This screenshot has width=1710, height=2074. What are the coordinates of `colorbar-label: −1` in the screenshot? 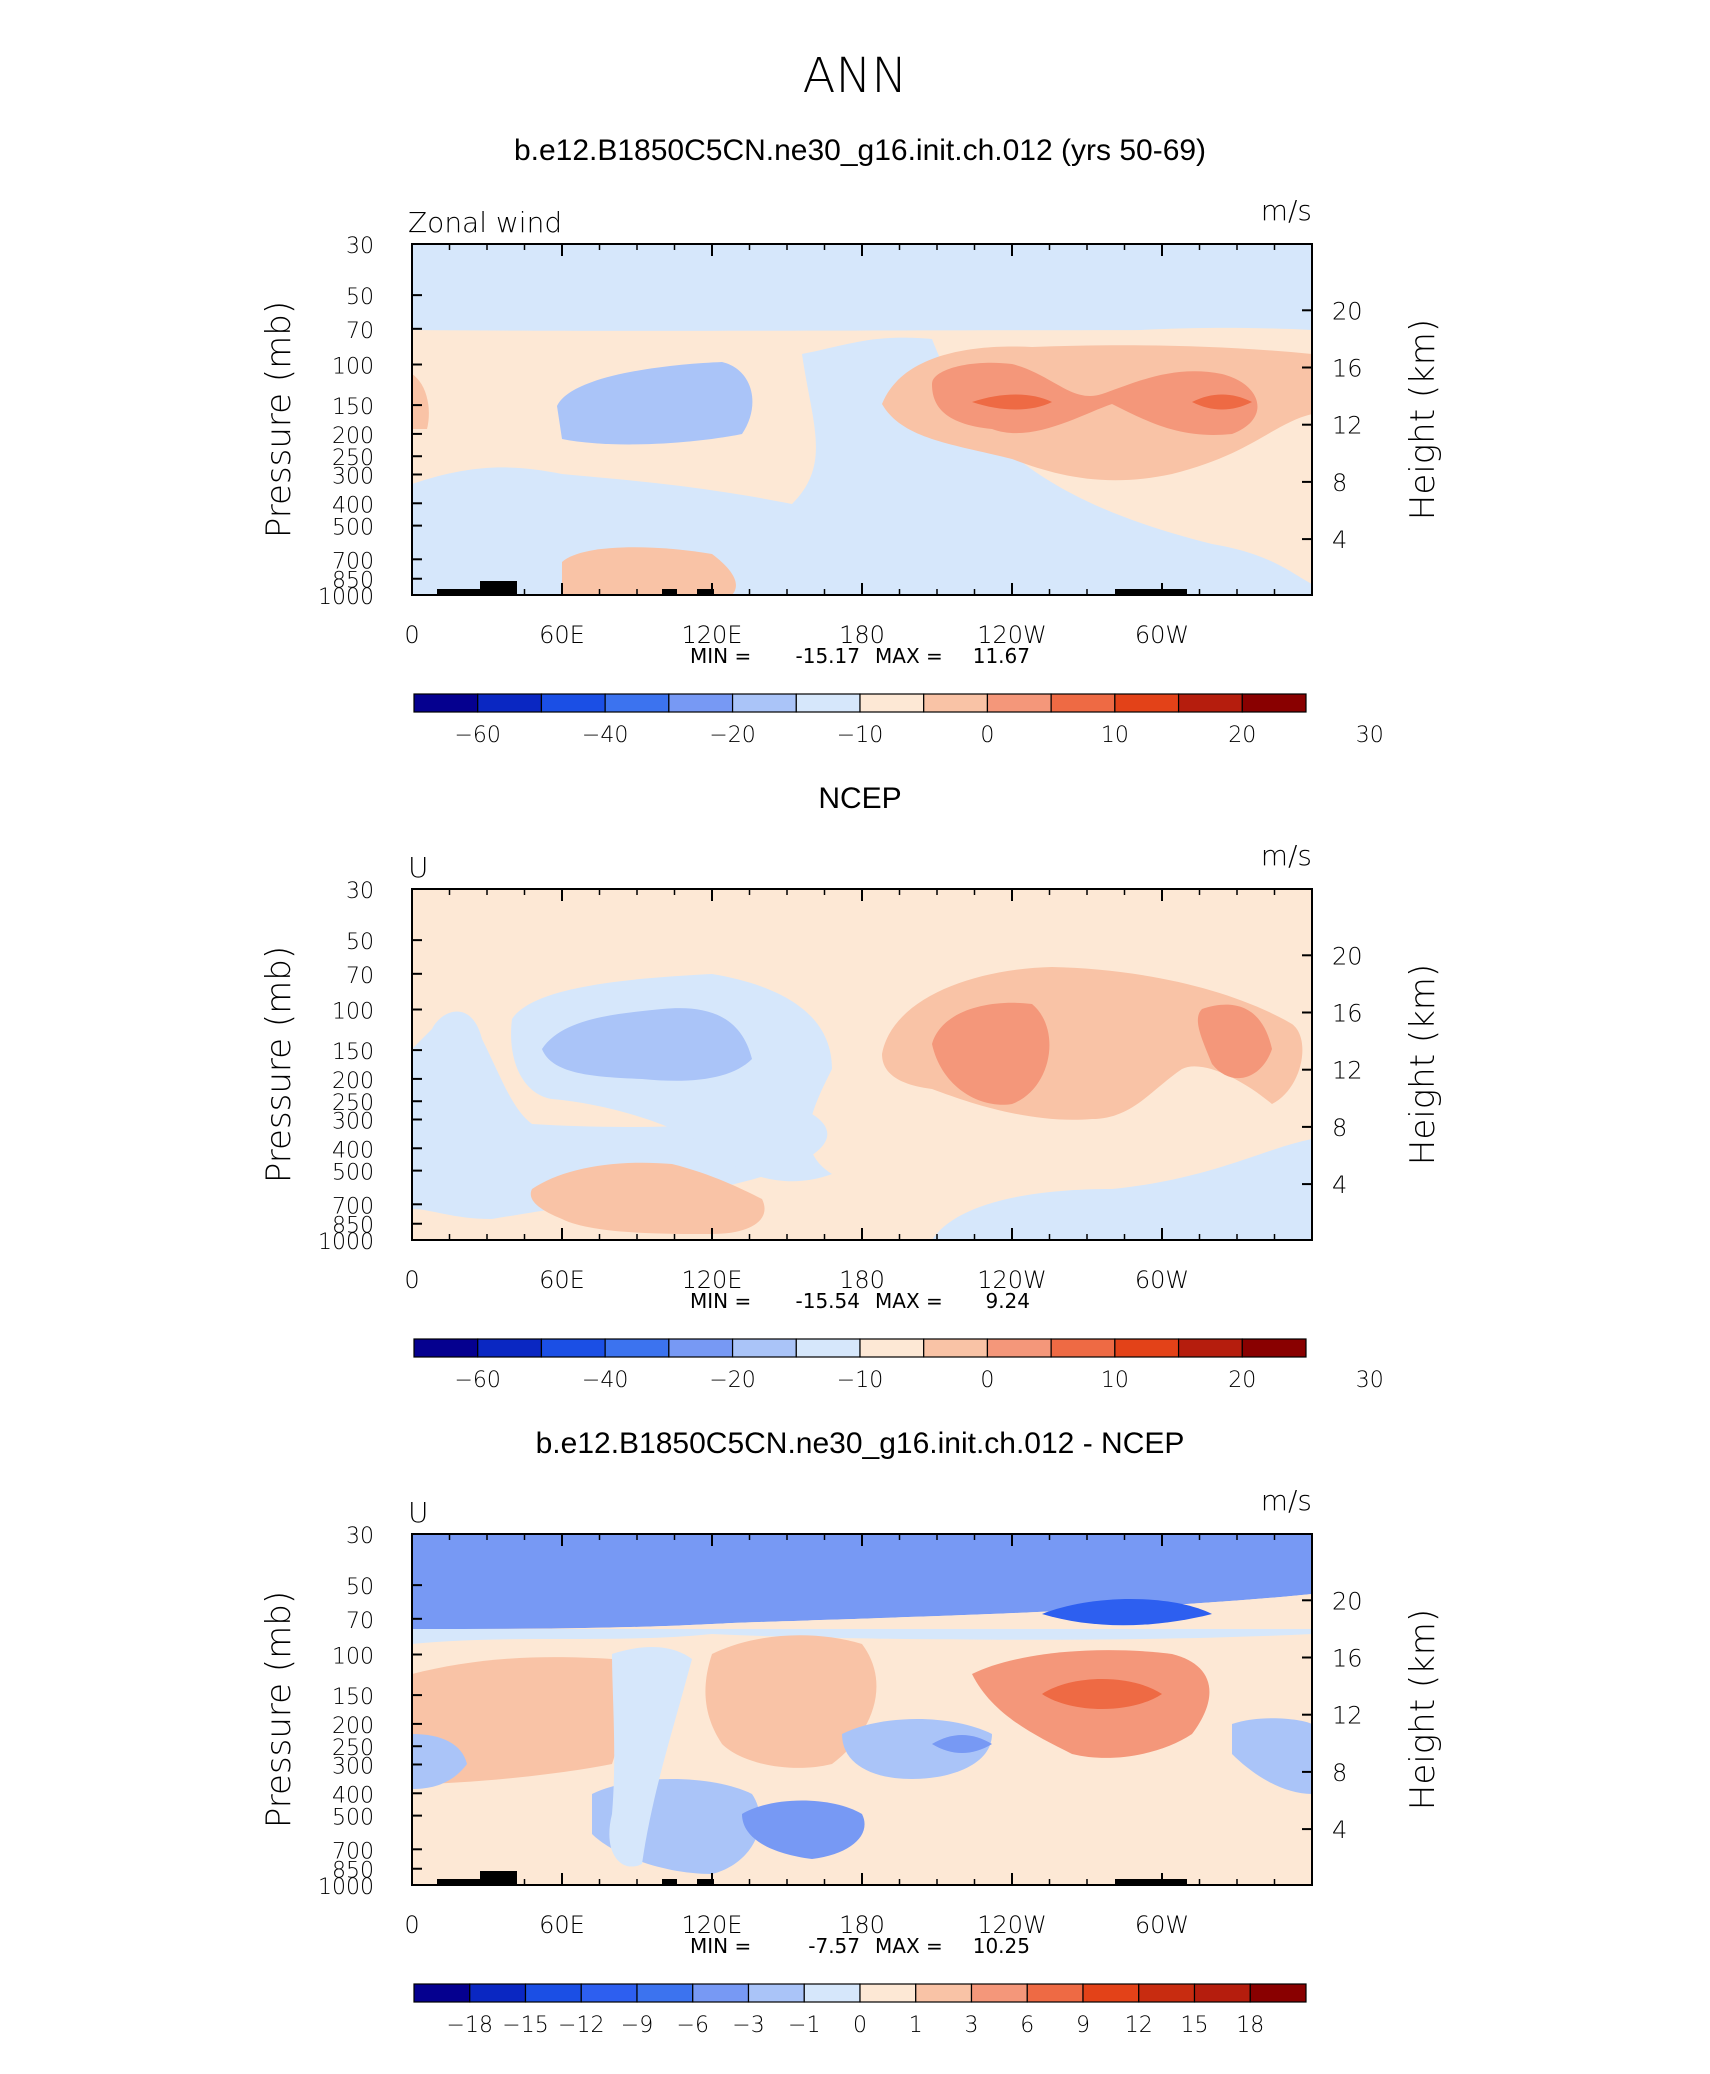 It's located at (804, 2025).